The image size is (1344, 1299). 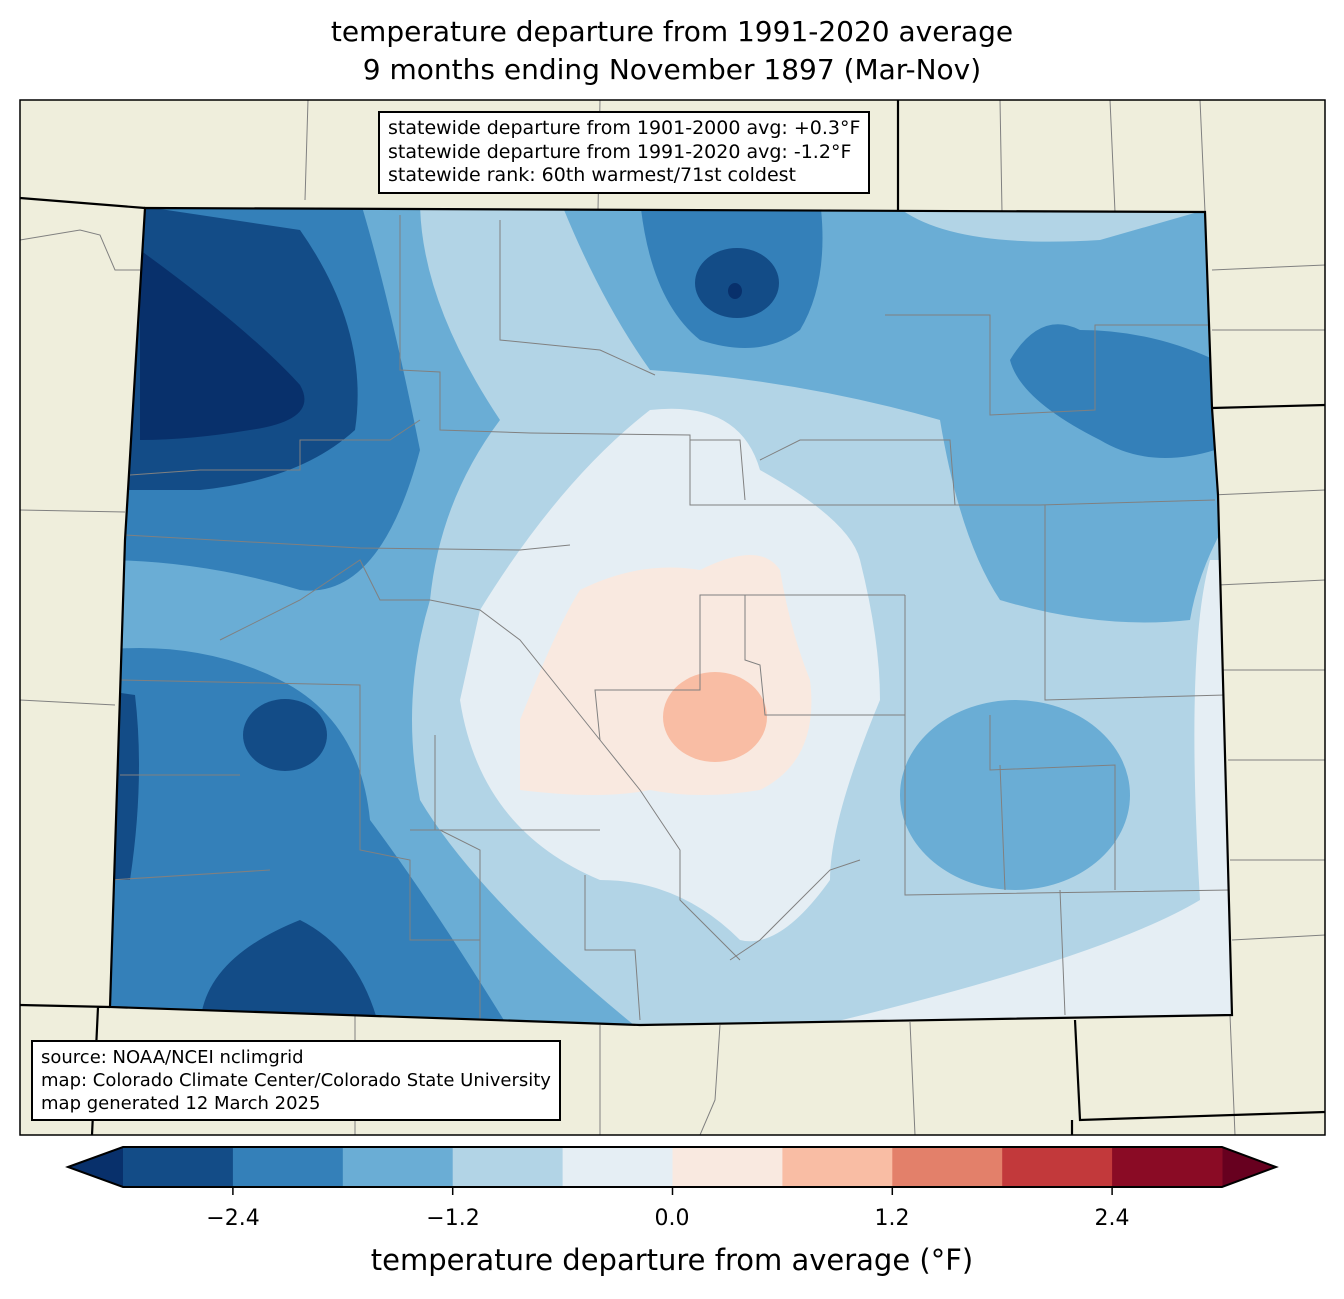 I want to click on source-line-3: map generated 12 March 2025, so click(x=181, y=1103).